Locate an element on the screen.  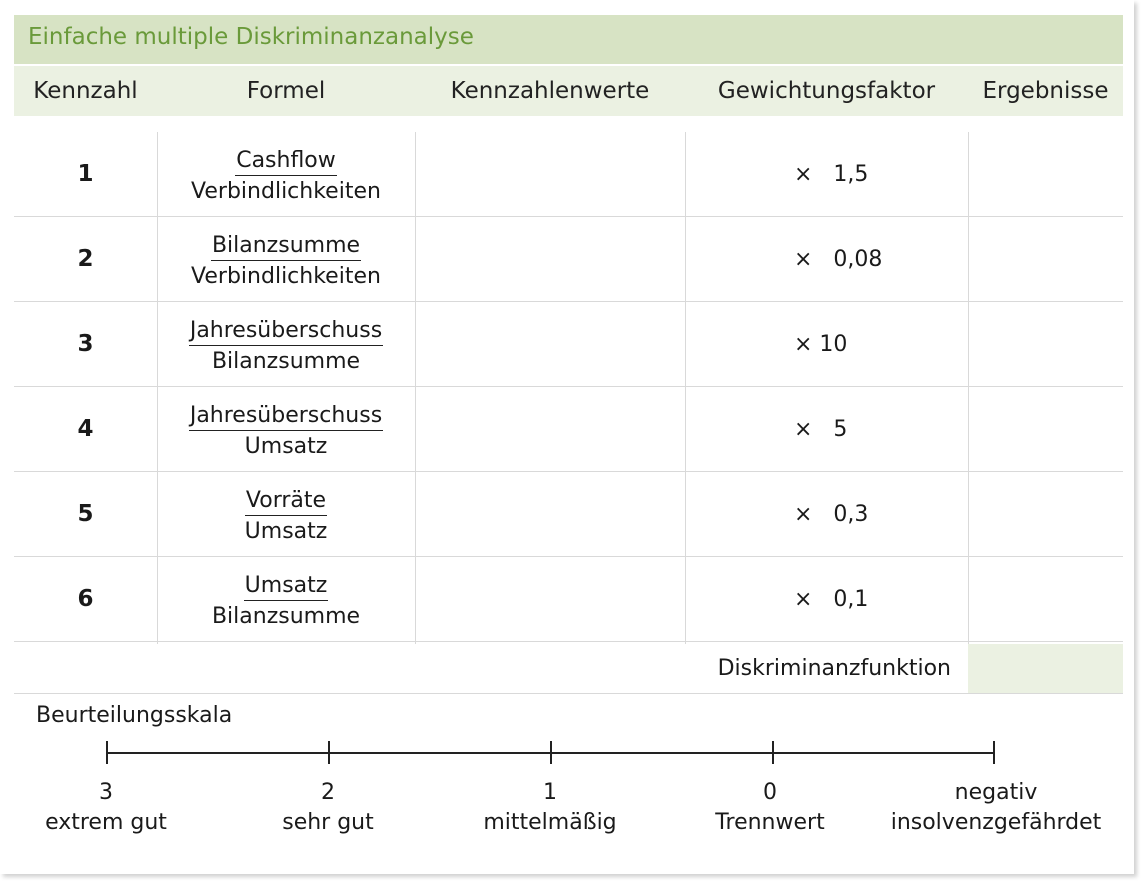
kennzahl-number: 4 is located at coordinates (85, 429).